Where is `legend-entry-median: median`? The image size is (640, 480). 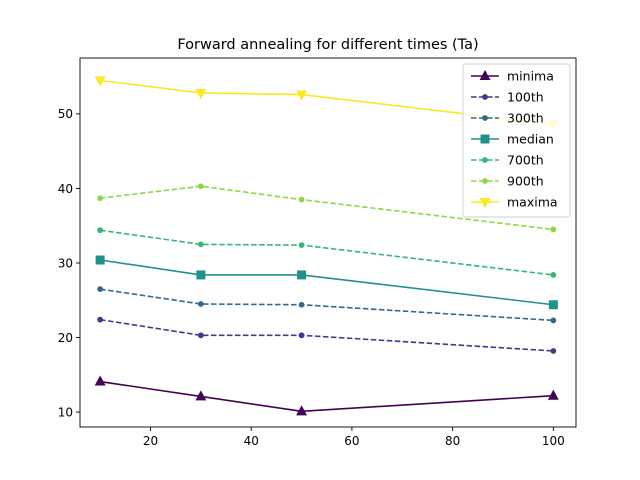
legend-entry-median: median is located at coordinates (512, 139).